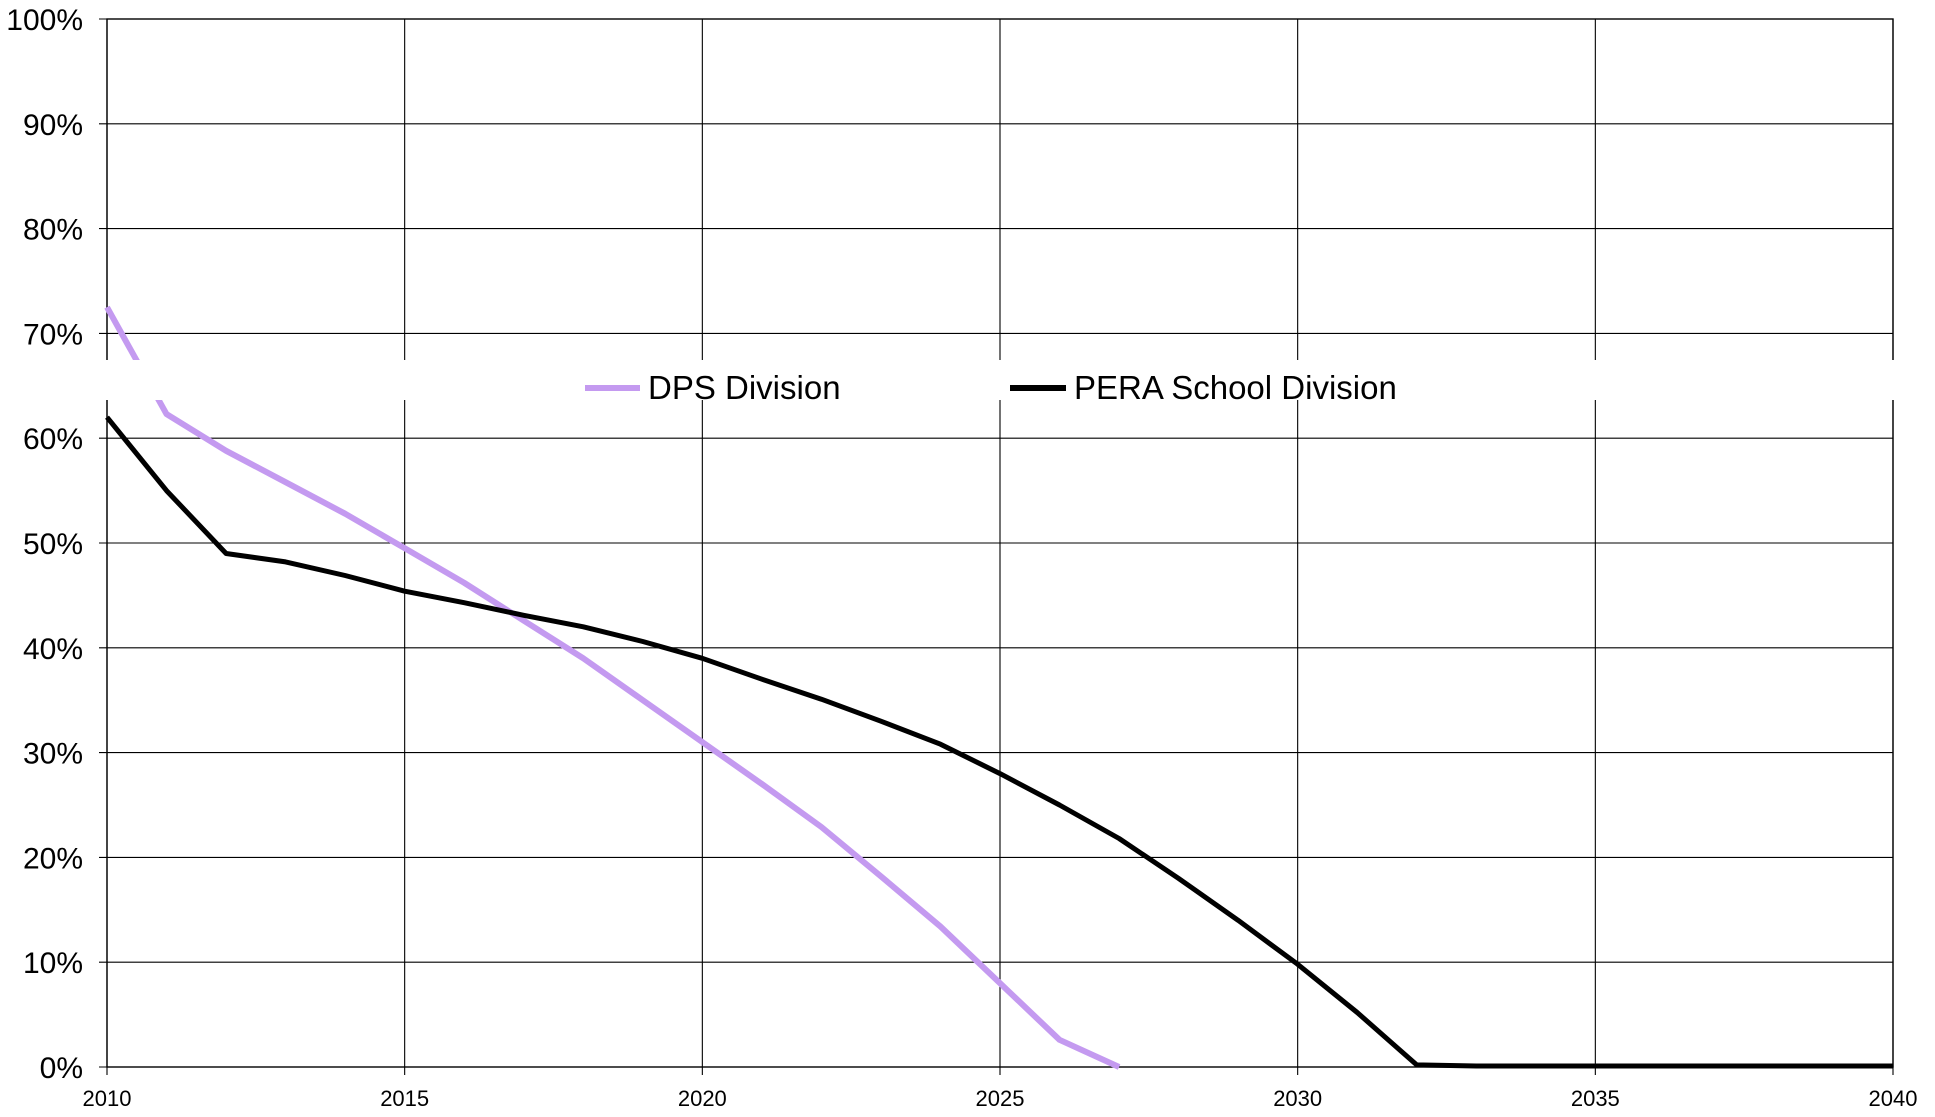  Describe the element at coordinates (53, 963) in the screenshot. I see `y-tick-label: 10%` at that location.